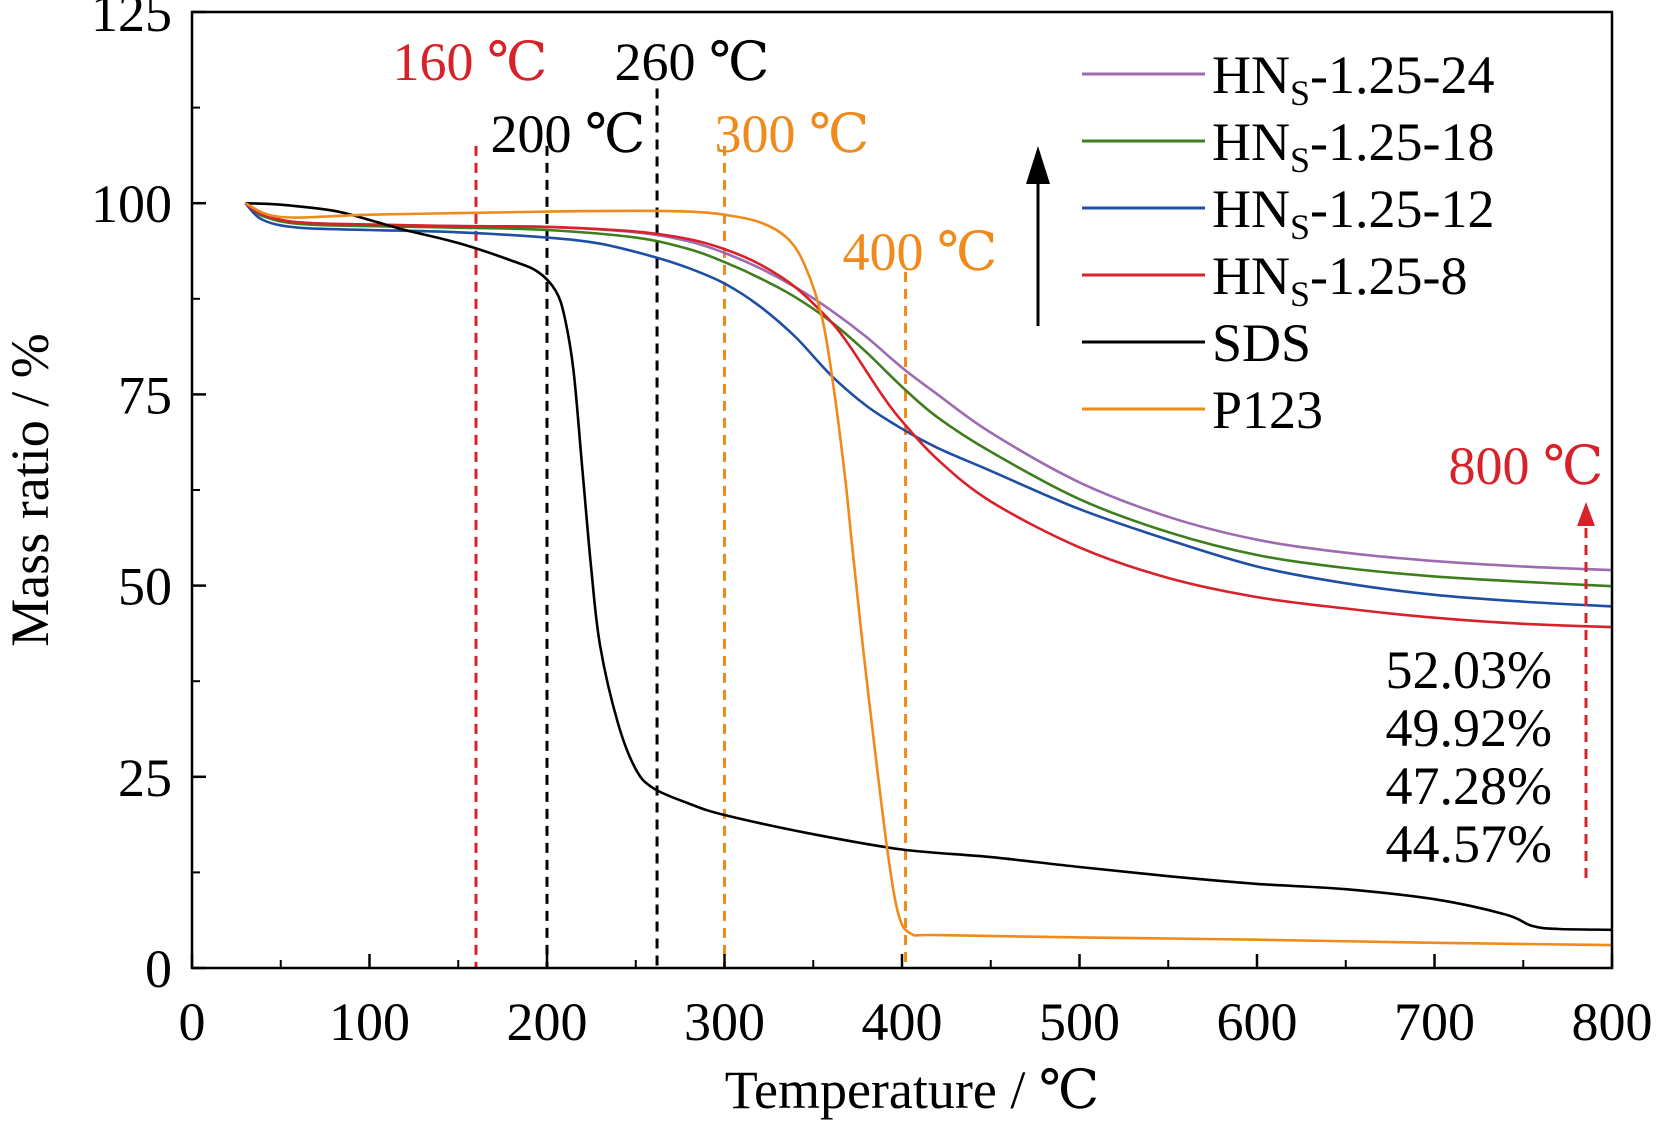 This screenshot has height=1123, width=1661. Describe the element at coordinates (1402, 142) in the screenshot. I see `legend-label-suffix: -1.25-18` at that location.